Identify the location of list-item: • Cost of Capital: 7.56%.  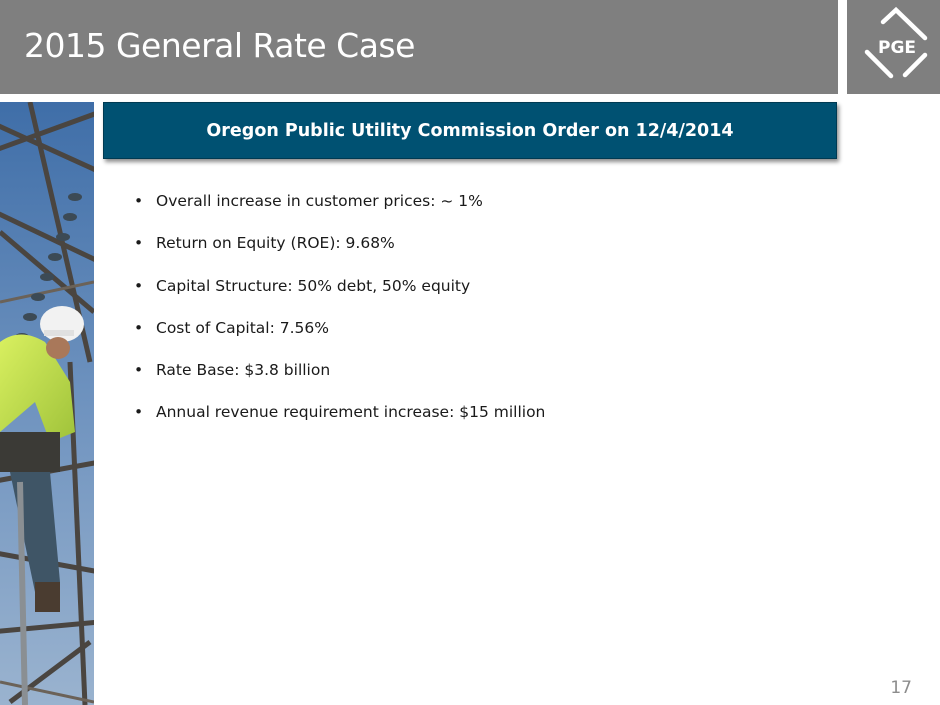
(339, 340).